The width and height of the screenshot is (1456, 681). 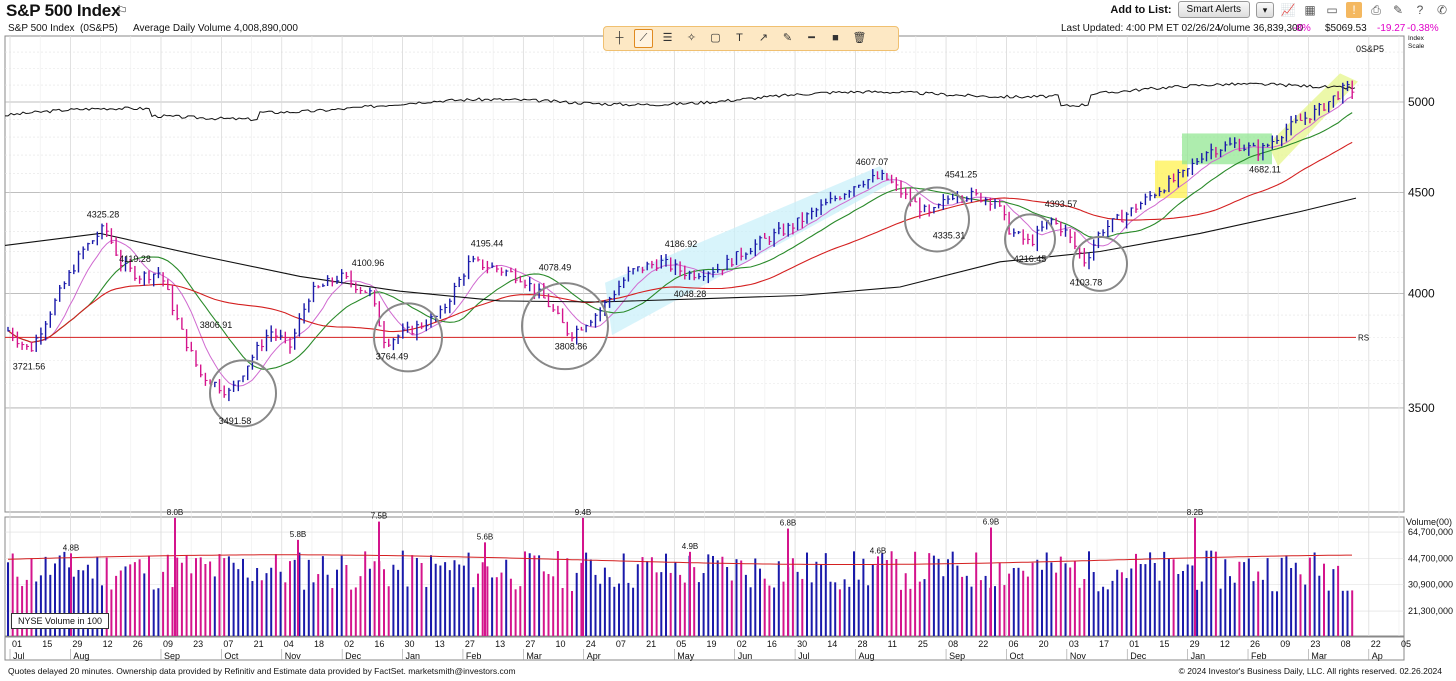 What do you see at coordinates (691, 38) in the screenshot?
I see `paint-icon: ✧` at bounding box center [691, 38].